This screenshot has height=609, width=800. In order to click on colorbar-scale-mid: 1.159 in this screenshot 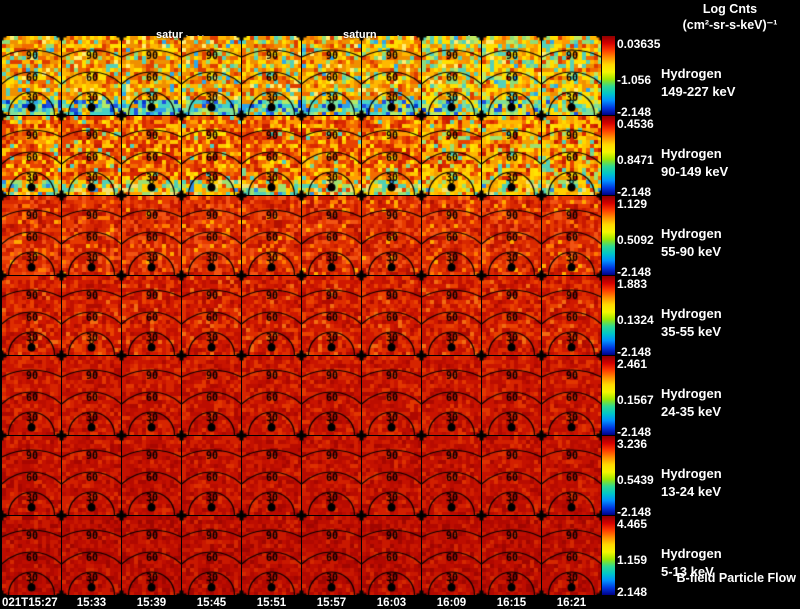, I will do `click(632, 560)`.